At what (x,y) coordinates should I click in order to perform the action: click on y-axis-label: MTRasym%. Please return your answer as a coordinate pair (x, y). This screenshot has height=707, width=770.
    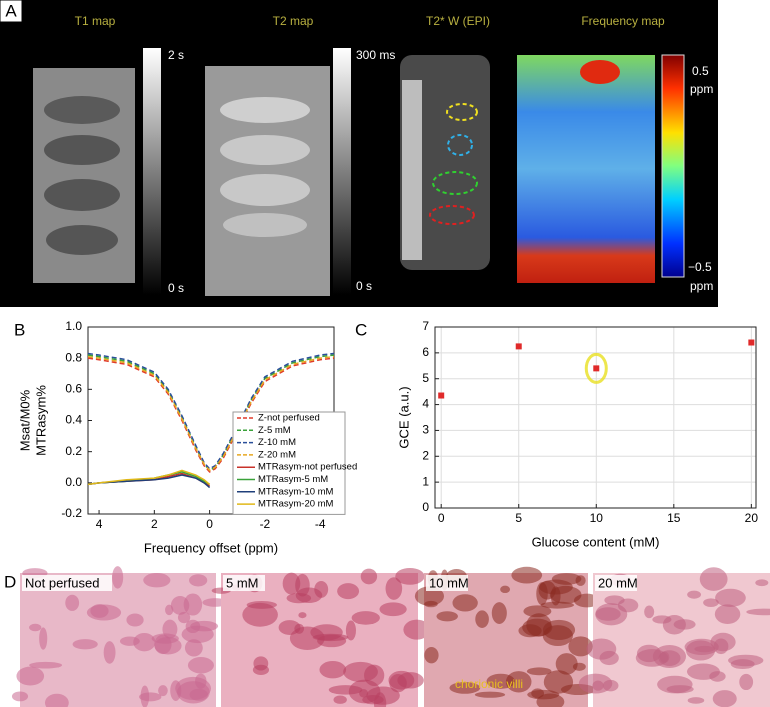
    Looking at the image, I should click on (40, 420).